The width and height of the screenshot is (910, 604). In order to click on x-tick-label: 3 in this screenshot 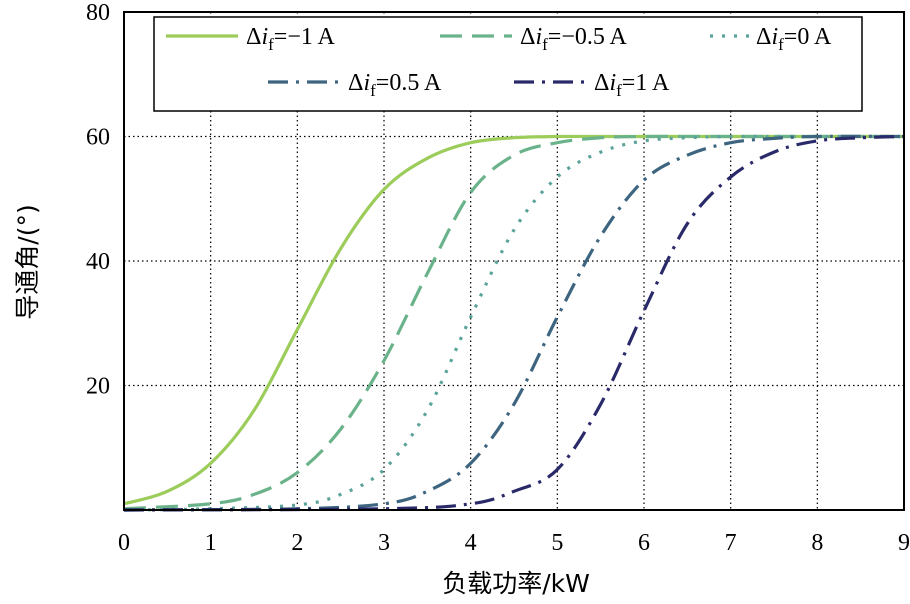, I will do `click(384, 543)`.